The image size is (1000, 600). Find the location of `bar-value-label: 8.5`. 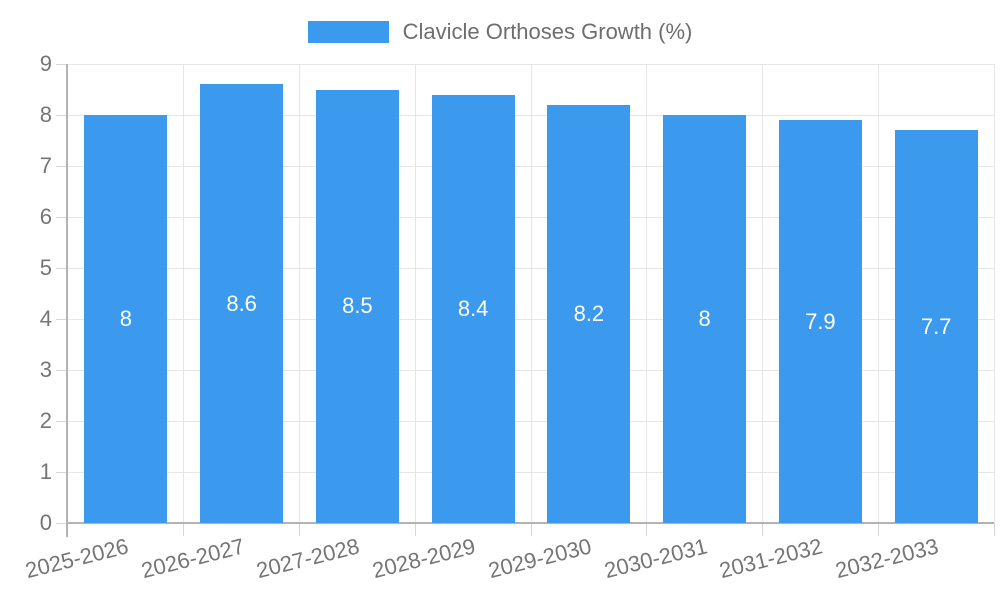

bar-value-label: 8.5 is located at coordinates (357, 306).